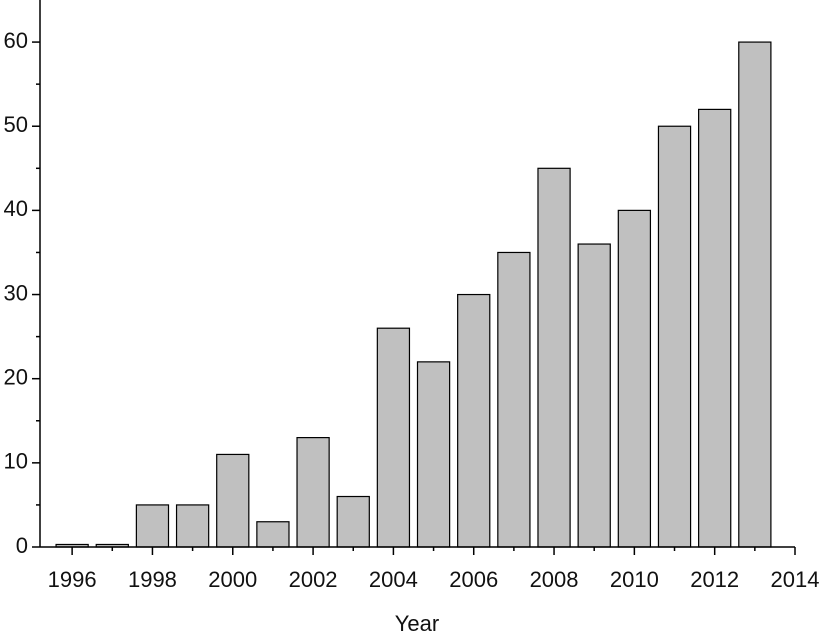  What do you see at coordinates (16, 124) in the screenshot?
I see `y-tick-label: 50` at bounding box center [16, 124].